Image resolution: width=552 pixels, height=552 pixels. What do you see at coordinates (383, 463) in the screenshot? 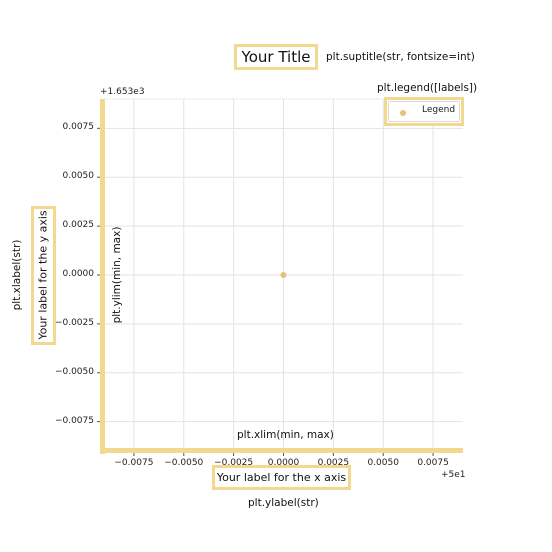
I see `x-tick-label: 0.0050` at bounding box center [383, 463].